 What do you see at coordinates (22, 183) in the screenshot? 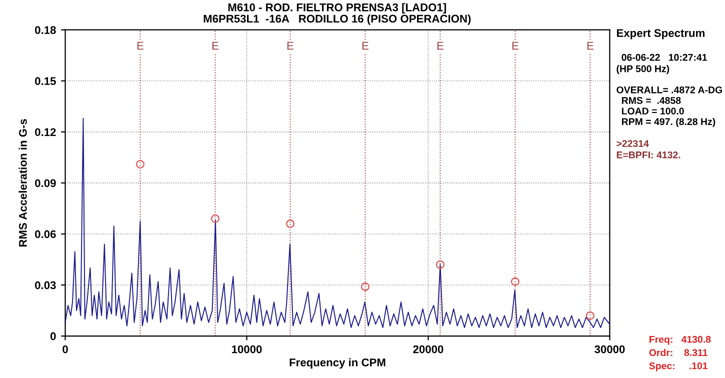
I see `y-axis-title: RMS Acceleration in G-s` at bounding box center [22, 183].